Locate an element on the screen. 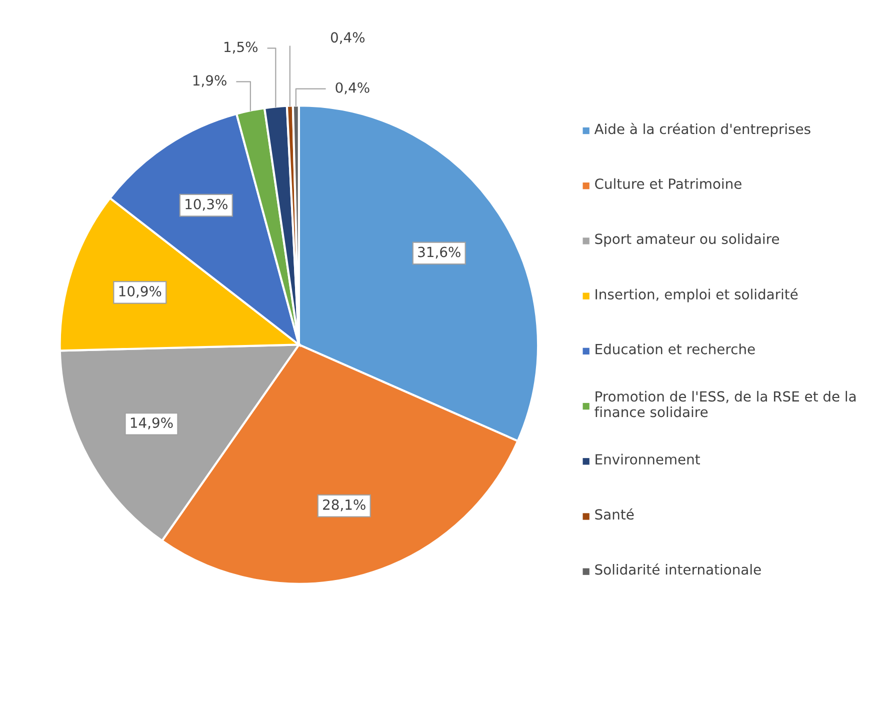 The image size is (887, 702). legend-label: Sport amateur ou solidaire is located at coordinates (687, 240).